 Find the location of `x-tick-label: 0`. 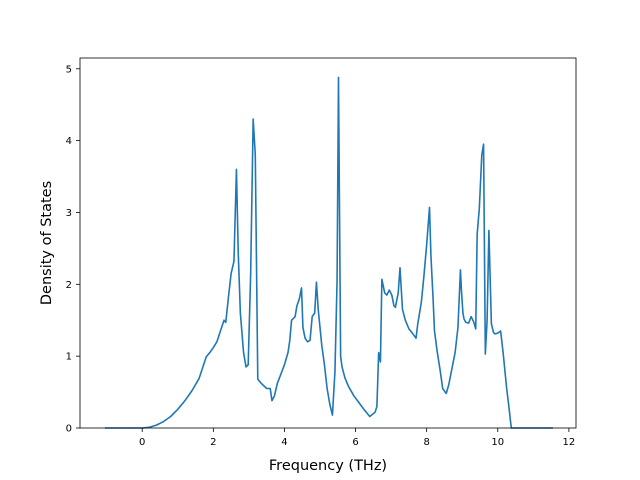

x-tick-label: 0 is located at coordinates (142, 442).